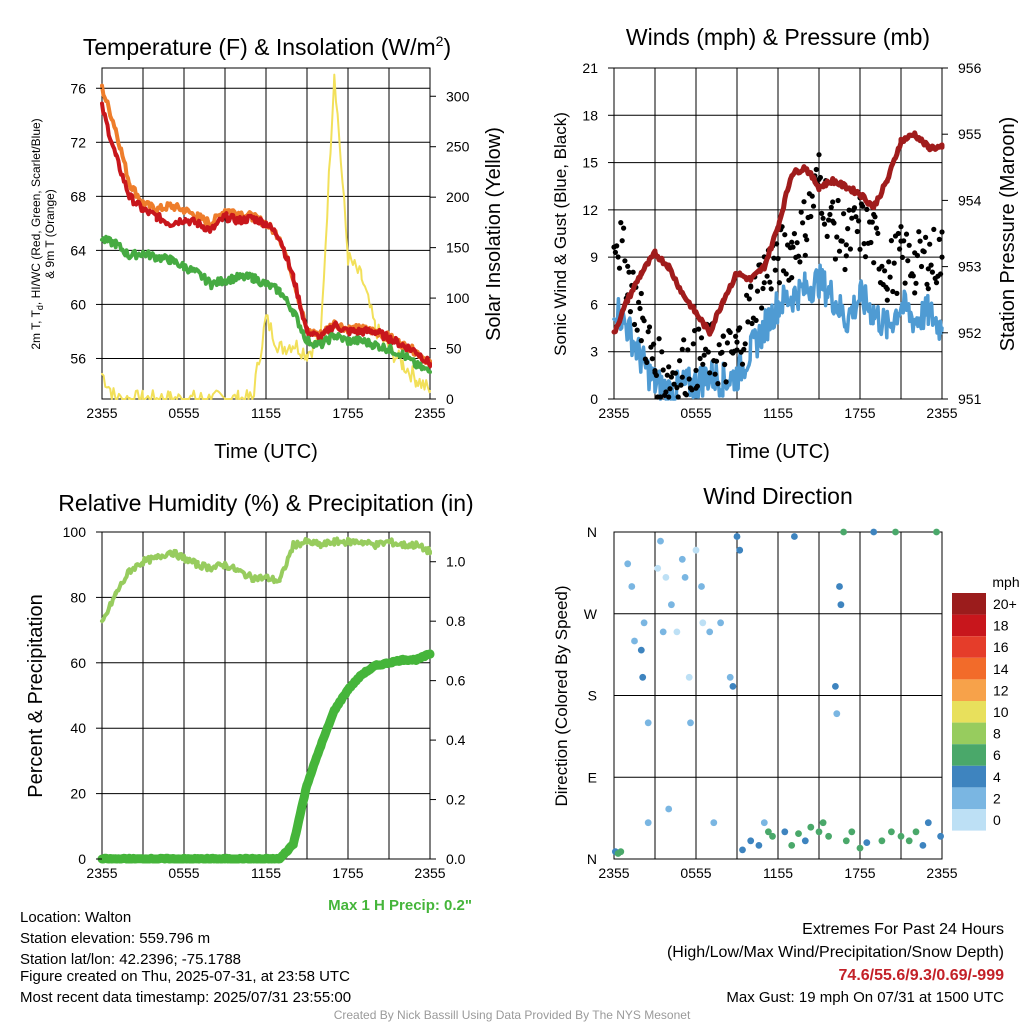  What do you see at coordinates (78, 358) in the screenshot?
I see `y-tick-label: 56` at bounding box center [78, 358].